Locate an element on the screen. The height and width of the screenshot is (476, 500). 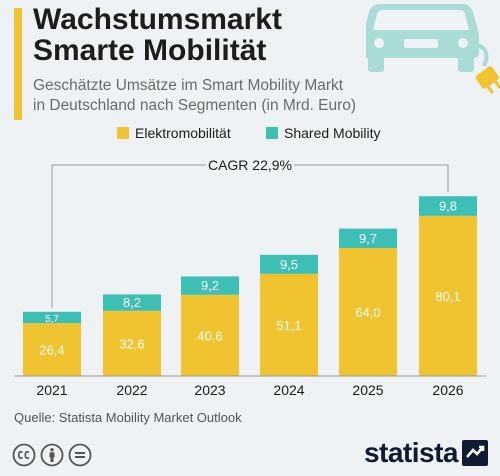
data-label-elektromobilitaet: 80,1 is located at coordinates (447, 296).